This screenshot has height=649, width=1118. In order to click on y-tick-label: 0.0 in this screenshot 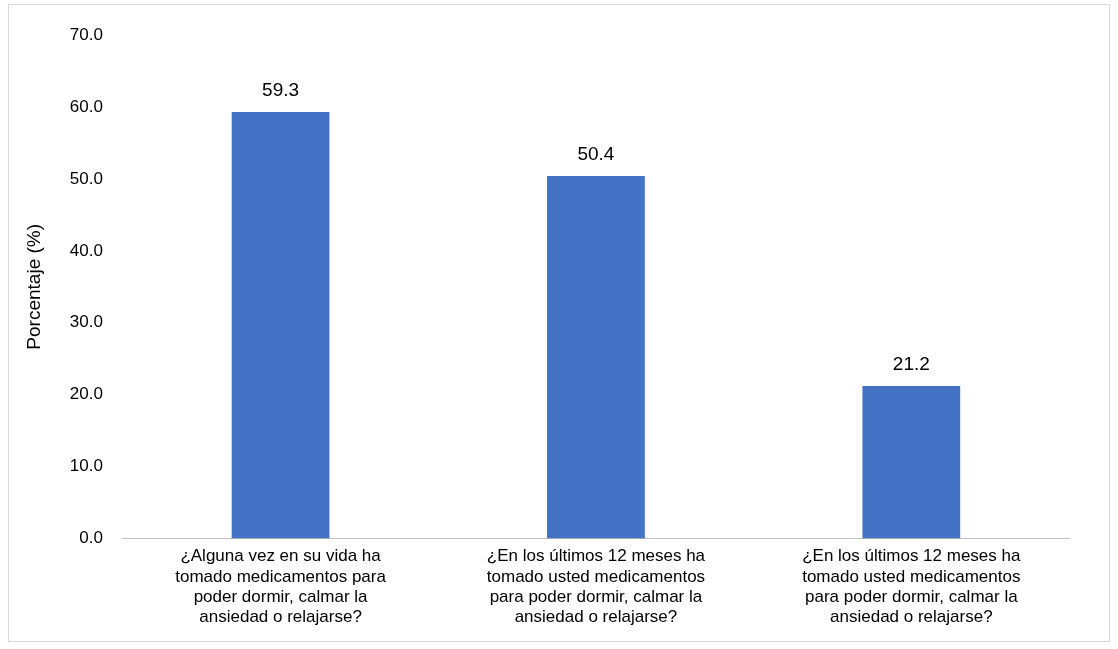, I will do `click(91, 538)`.